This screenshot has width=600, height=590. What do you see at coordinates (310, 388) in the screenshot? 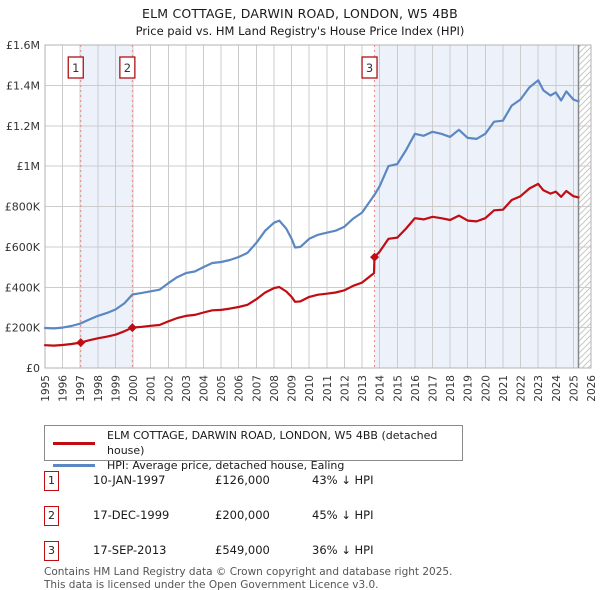
I see `x-axis-label: 2010` at bounding box center [310, 388].